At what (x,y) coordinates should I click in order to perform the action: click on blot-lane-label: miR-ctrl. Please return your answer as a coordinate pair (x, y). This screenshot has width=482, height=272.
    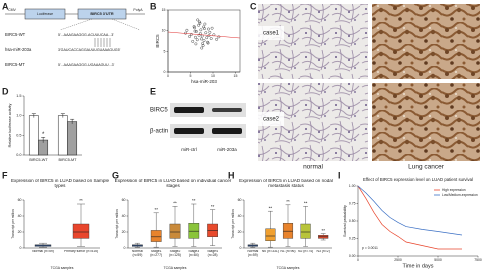
    Looking at the image, I should click on (189, 149).